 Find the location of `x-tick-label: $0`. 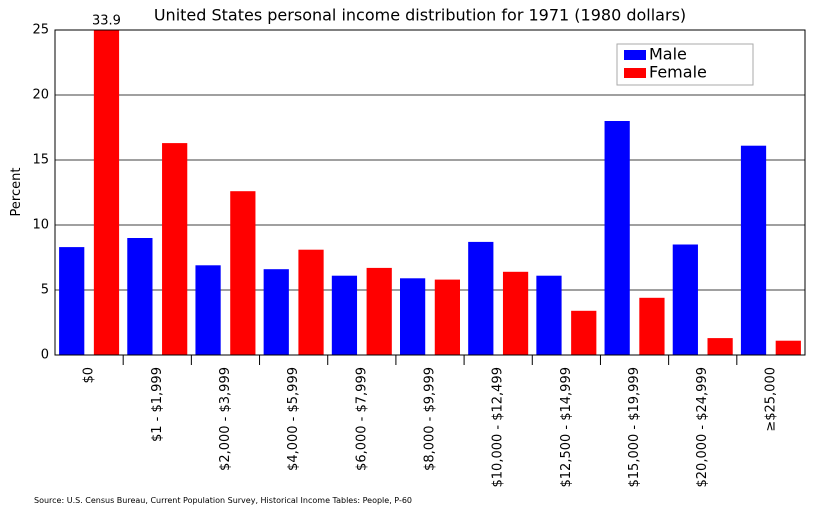

x-tick-label: $0 is located at coordinates (89, 375).